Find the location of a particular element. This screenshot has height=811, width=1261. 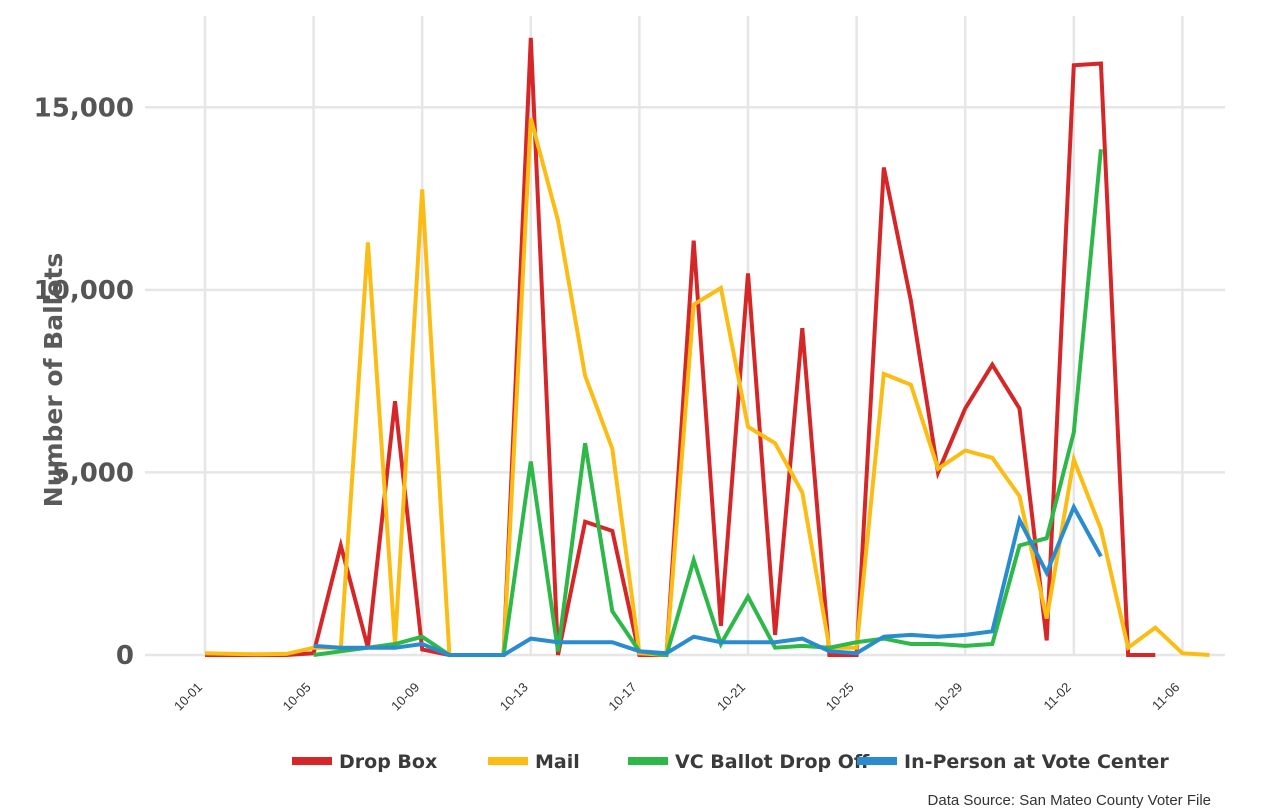

y-tick-label: 0 is located at coordinates (125, 656).